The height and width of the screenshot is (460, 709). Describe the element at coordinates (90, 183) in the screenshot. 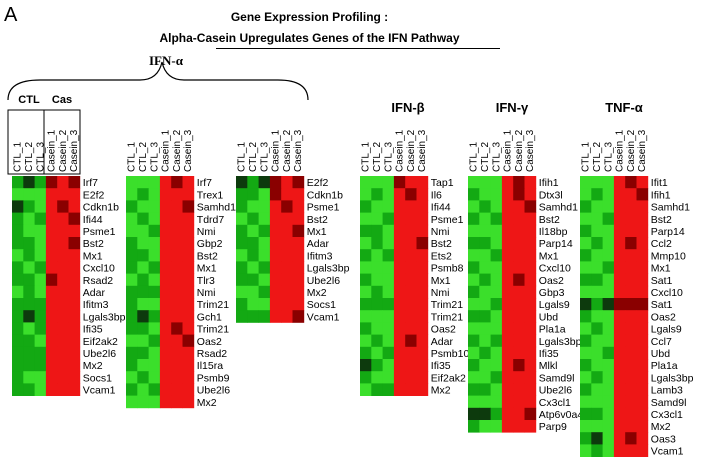

I see `gene-label: Irf7` at that location.